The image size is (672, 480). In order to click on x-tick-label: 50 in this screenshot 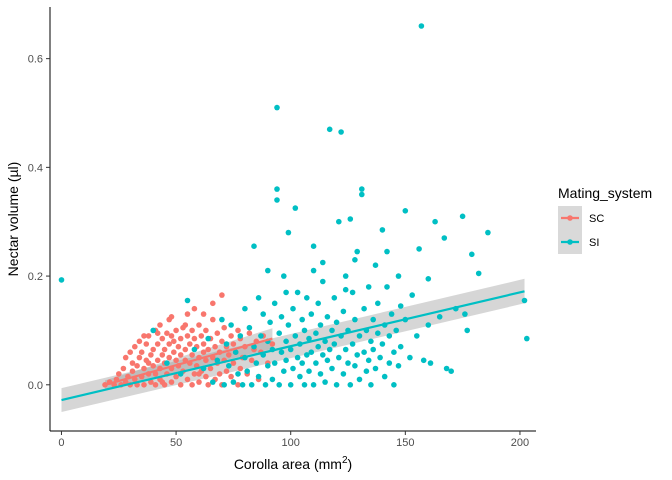, I will do `click(176, 443)`.